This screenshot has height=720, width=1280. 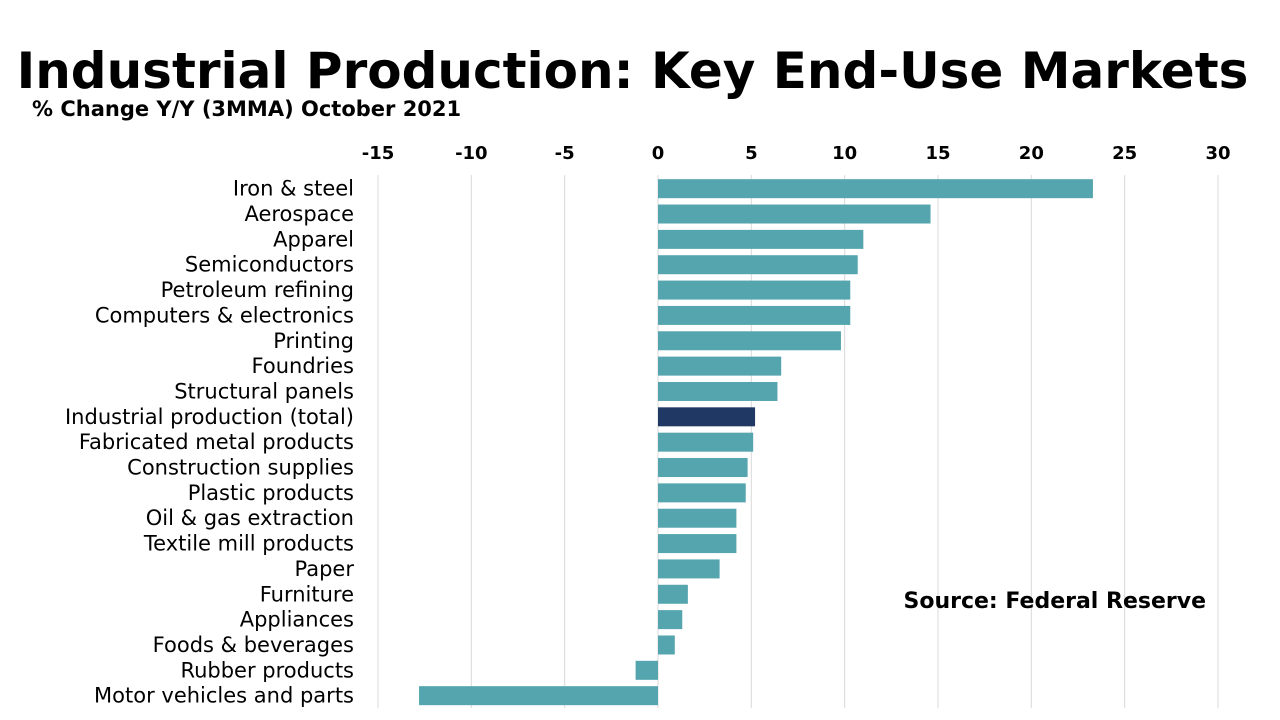 What do you see at coordinates (307, 594) in the screenshot?
I see `category-label: Furniture` at bounding box center [307, 594].